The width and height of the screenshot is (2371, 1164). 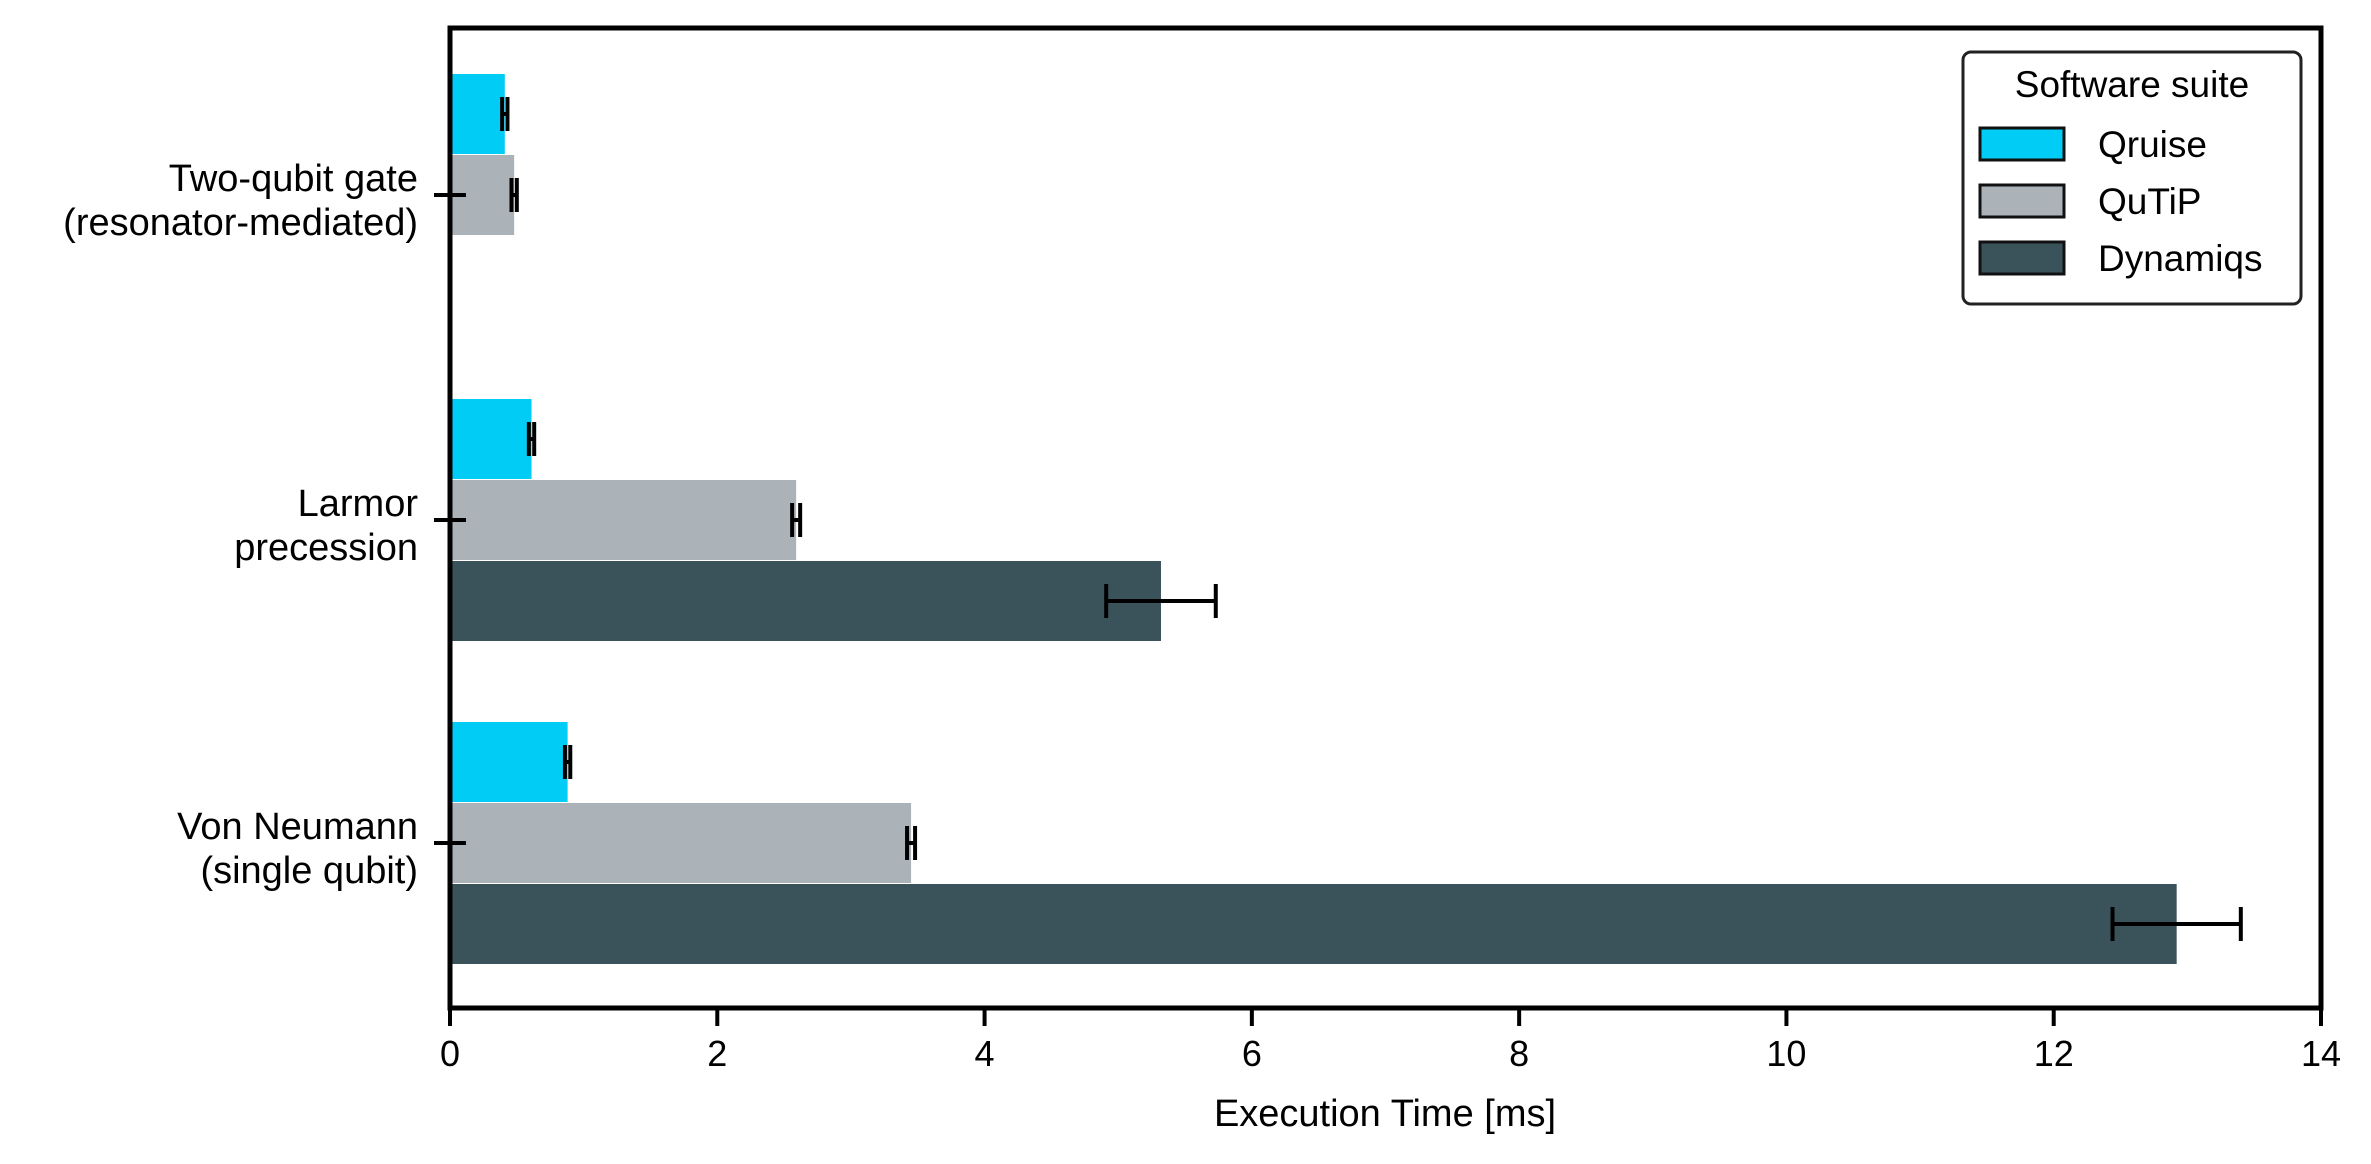 I want to click on x-tick-label-7: 14, so click(x=2321, y=1053).